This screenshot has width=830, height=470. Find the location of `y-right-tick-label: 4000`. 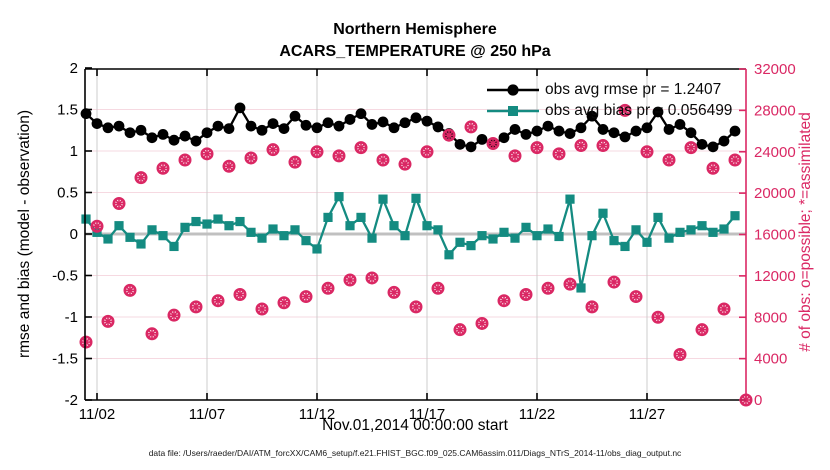

y-right-tick-label: 4000 is located at coordinates (770, 359).